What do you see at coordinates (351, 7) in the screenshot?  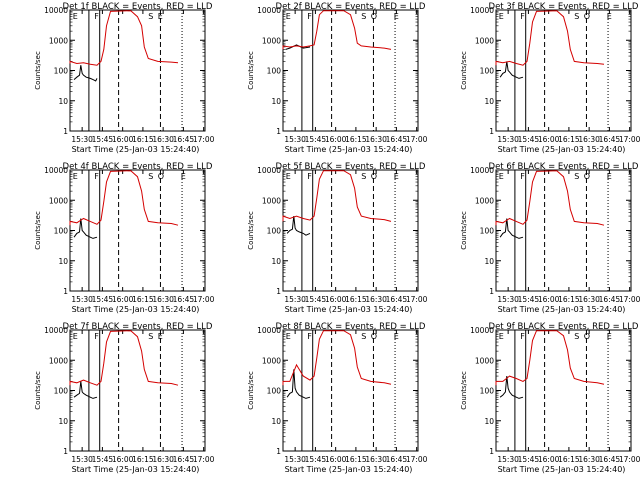 I see `chart-title: Det 2f BLACK = Events, RED = LLD` at bounding box center [351, 7].